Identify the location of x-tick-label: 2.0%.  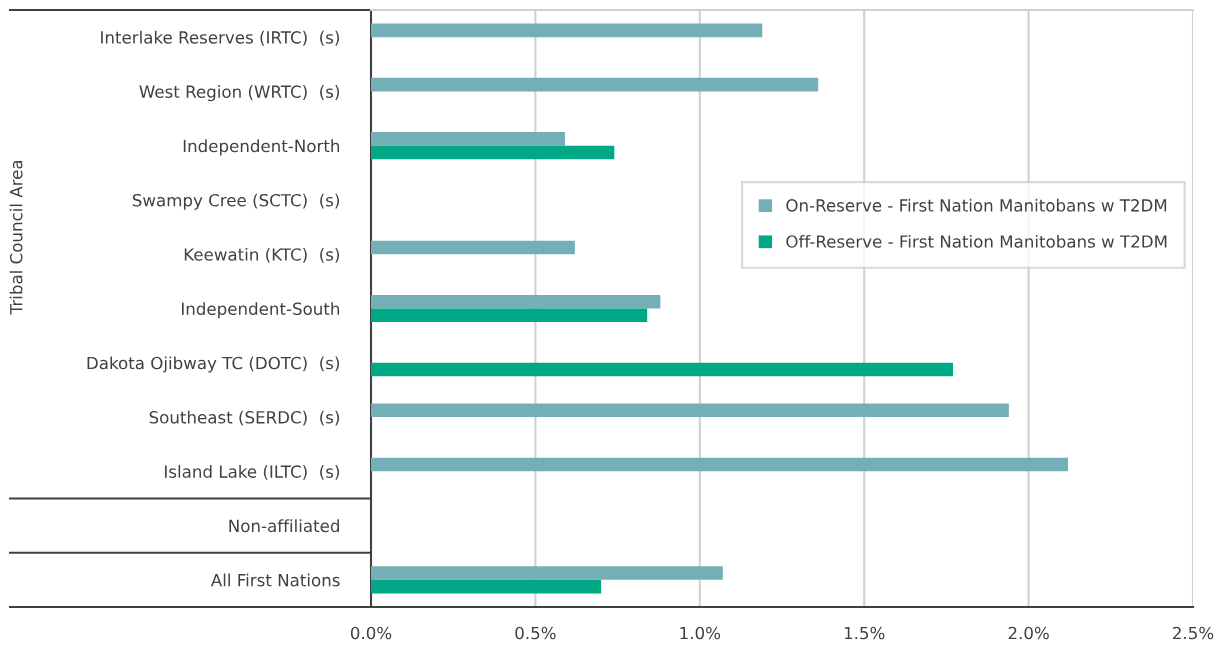
(1028, 633).